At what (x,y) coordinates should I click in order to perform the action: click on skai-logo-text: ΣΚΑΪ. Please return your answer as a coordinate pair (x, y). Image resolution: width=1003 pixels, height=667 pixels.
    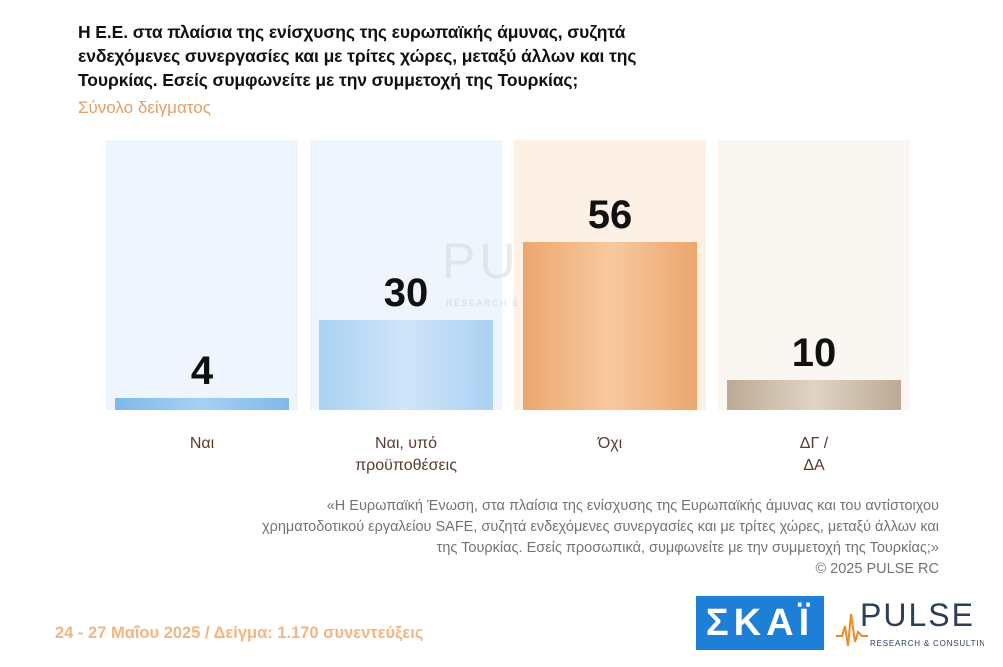
    Looking at the image, I should click on (760, 622).